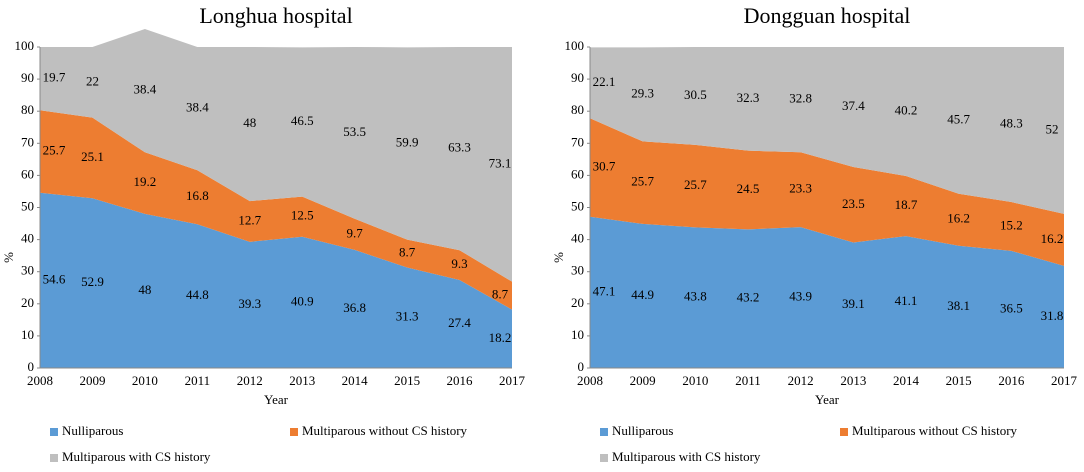 The height and width of the screenshot is (472, 1084). What do you see at coordinates (407, 316) in the screenshot?
I see `data-label: 31.3` at bounding box center [407, 316].